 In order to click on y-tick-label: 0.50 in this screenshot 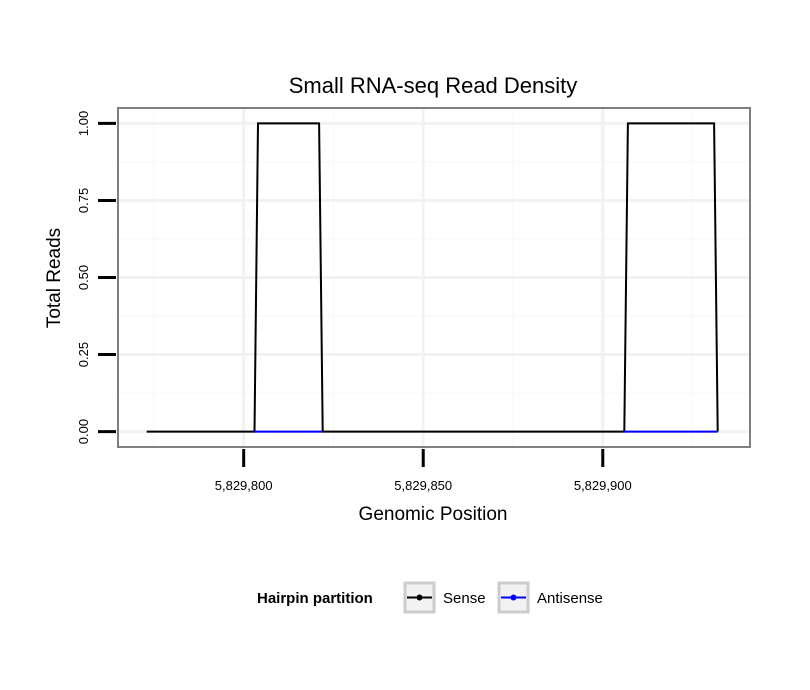, I will do `click(83, 277)`.